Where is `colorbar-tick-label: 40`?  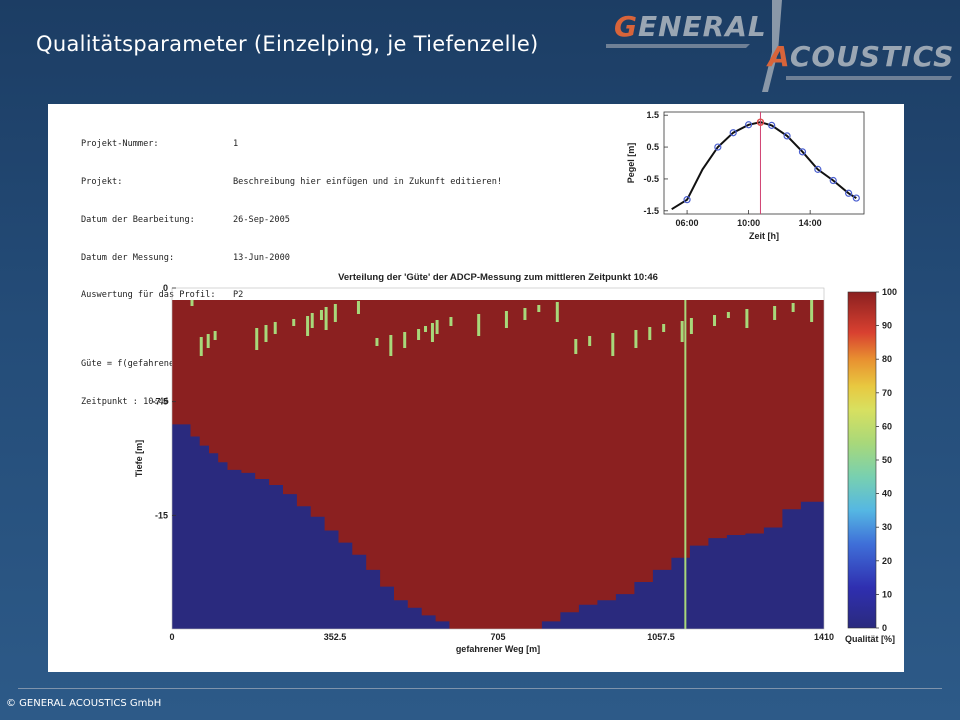 colorbar-tick-label: 40 is located at coordinates (887, 494).